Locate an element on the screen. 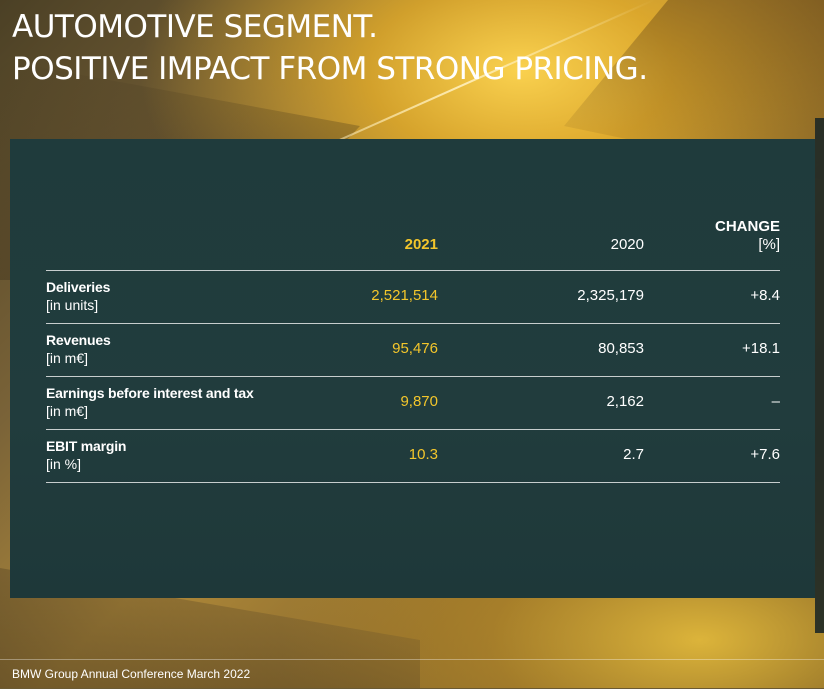 The width and height of the screenshot is (824, 689). row-label-main: Deliveries is located at coordinates (78, 287).